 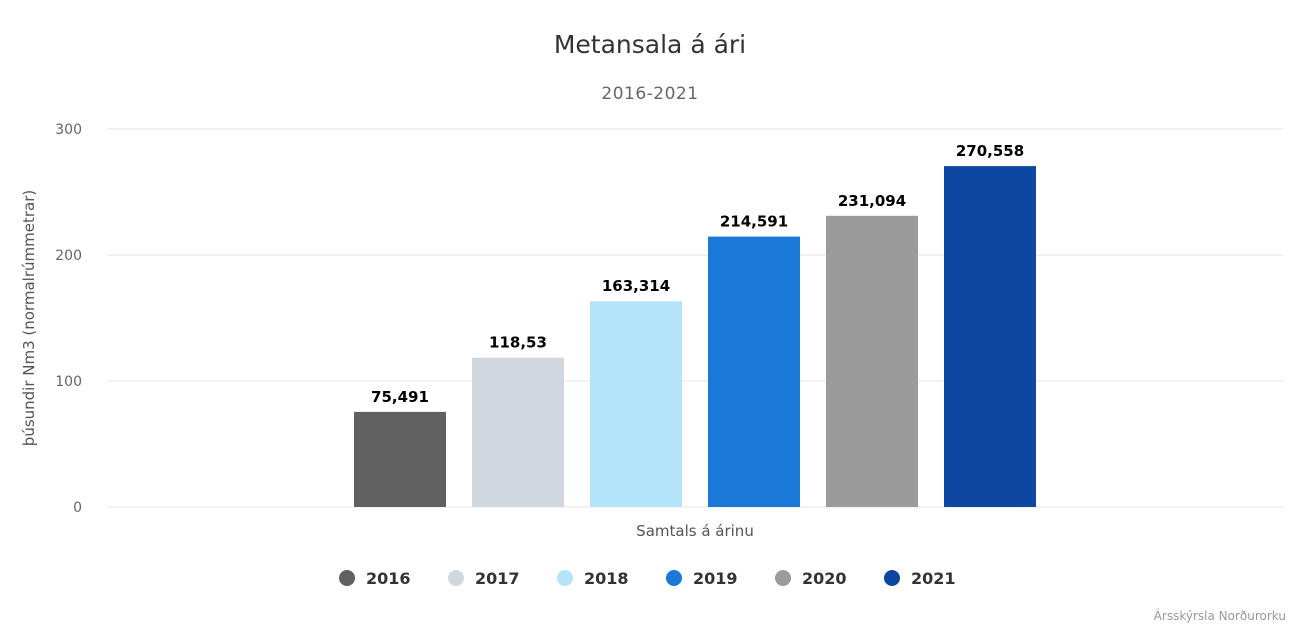 What do you see at coordinates (606, 578) in the screenshot?
I see `legend-label: 2018` at bounding box center [606, 578].